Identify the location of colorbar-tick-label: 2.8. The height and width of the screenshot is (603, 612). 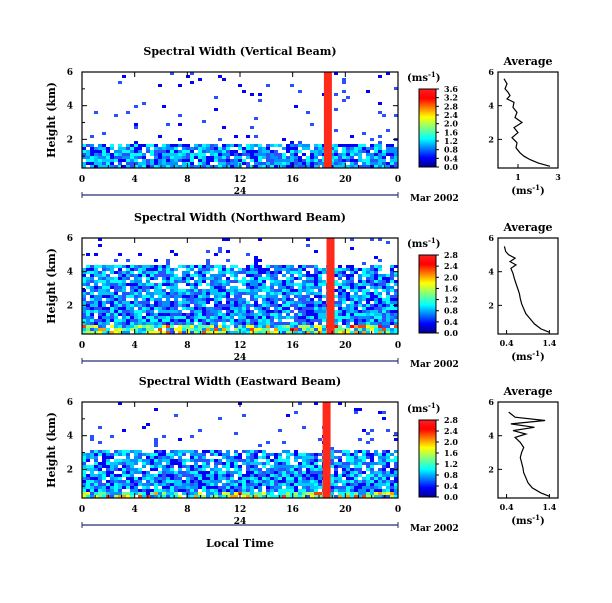
(451, 255).